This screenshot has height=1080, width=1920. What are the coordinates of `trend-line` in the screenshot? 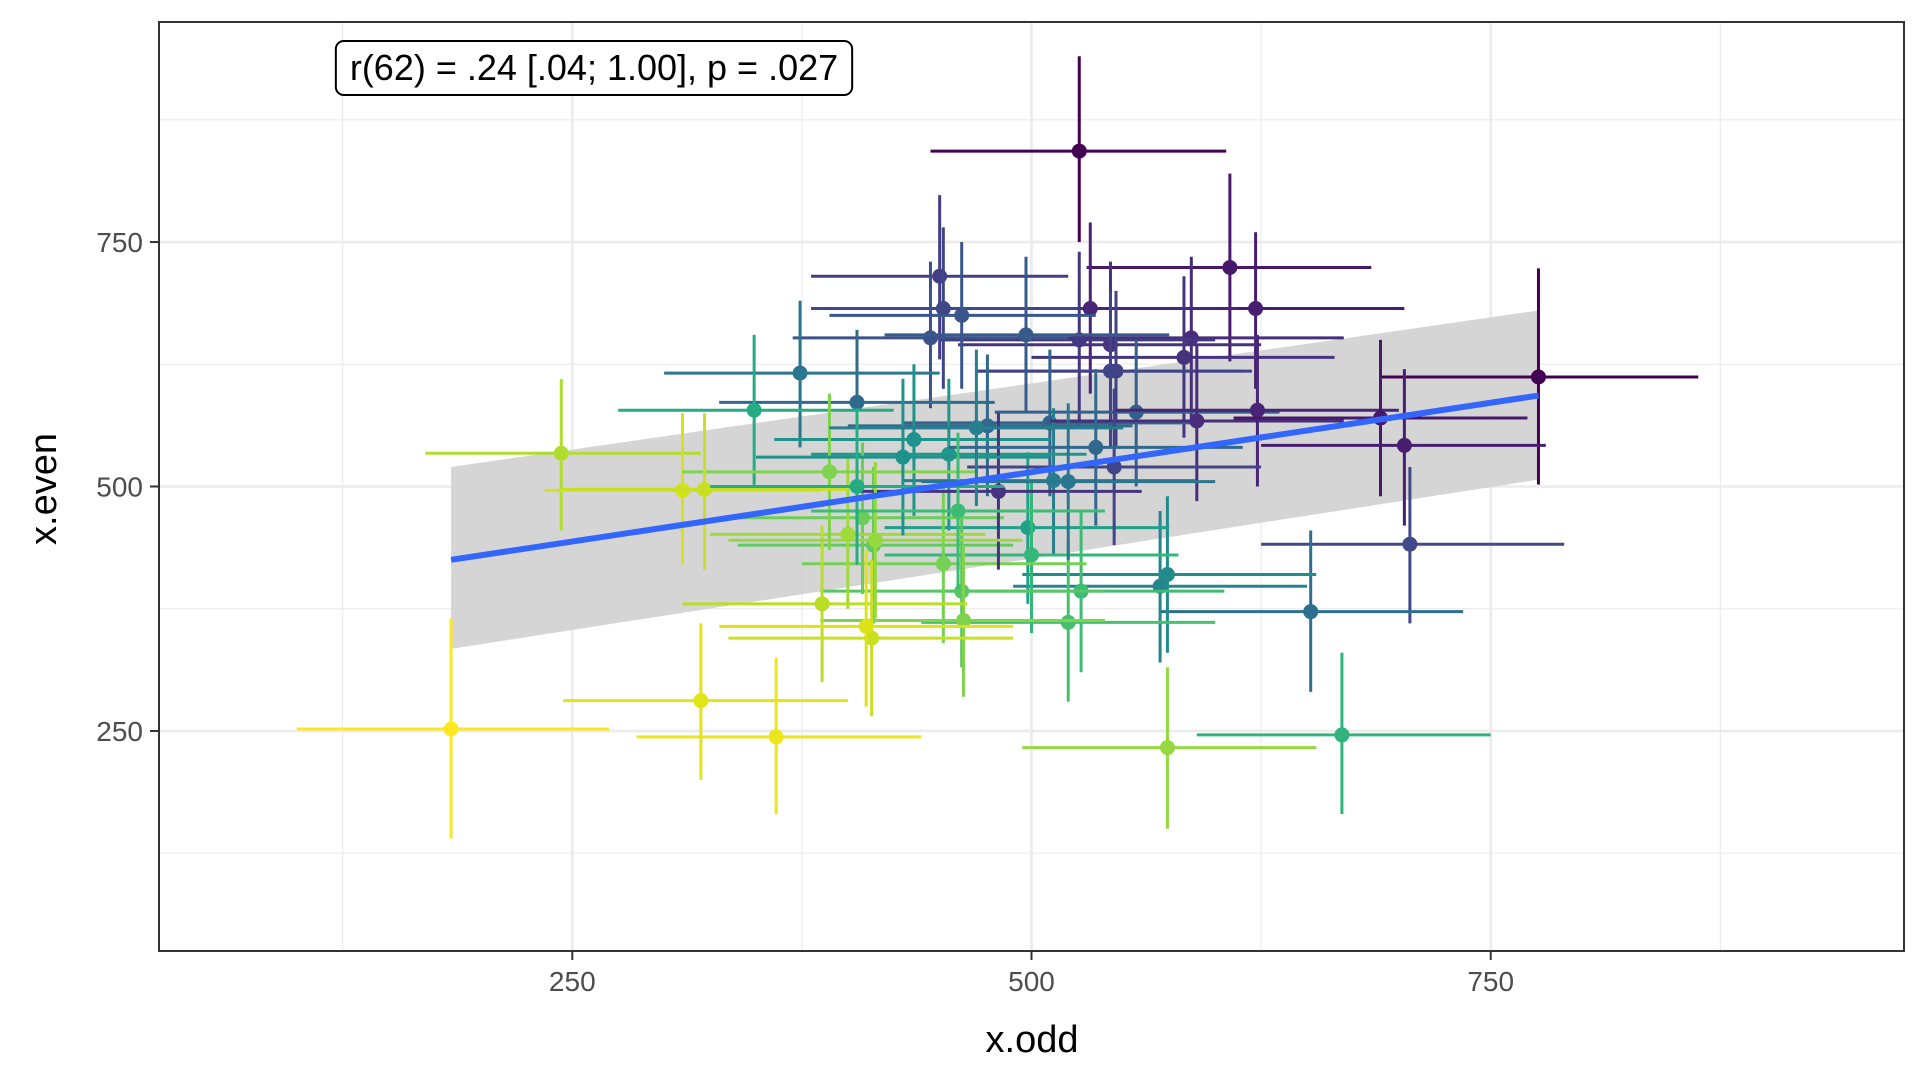 It's located at (994, 477).